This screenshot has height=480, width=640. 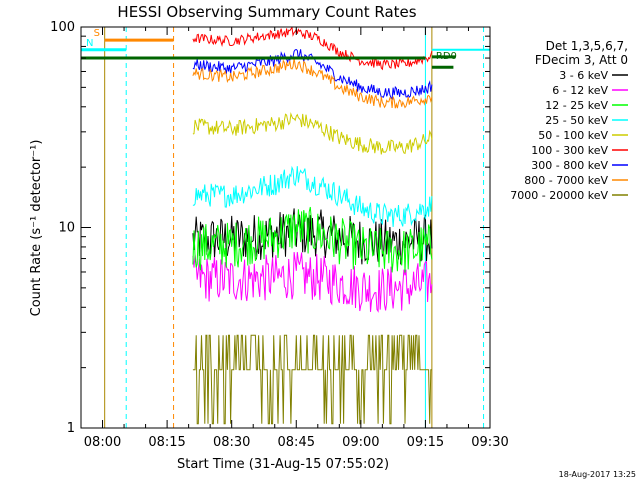 I want to click on x-tick-label: 09:00, so click(x=360, y=442).